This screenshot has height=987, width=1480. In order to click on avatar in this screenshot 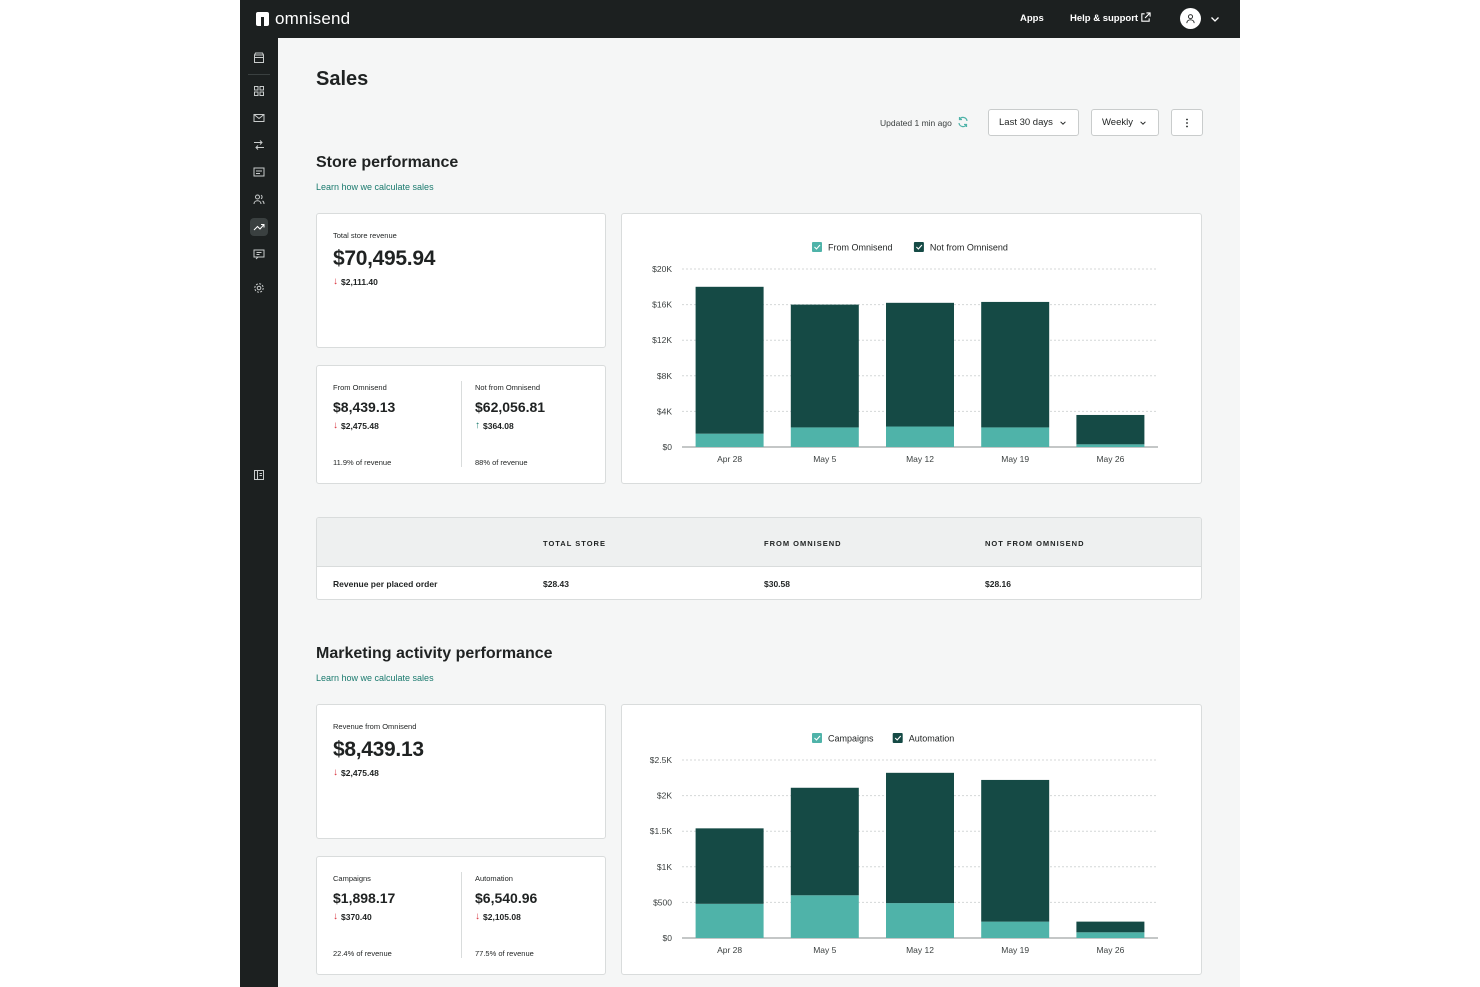, I will do `click(1190, 18)`.